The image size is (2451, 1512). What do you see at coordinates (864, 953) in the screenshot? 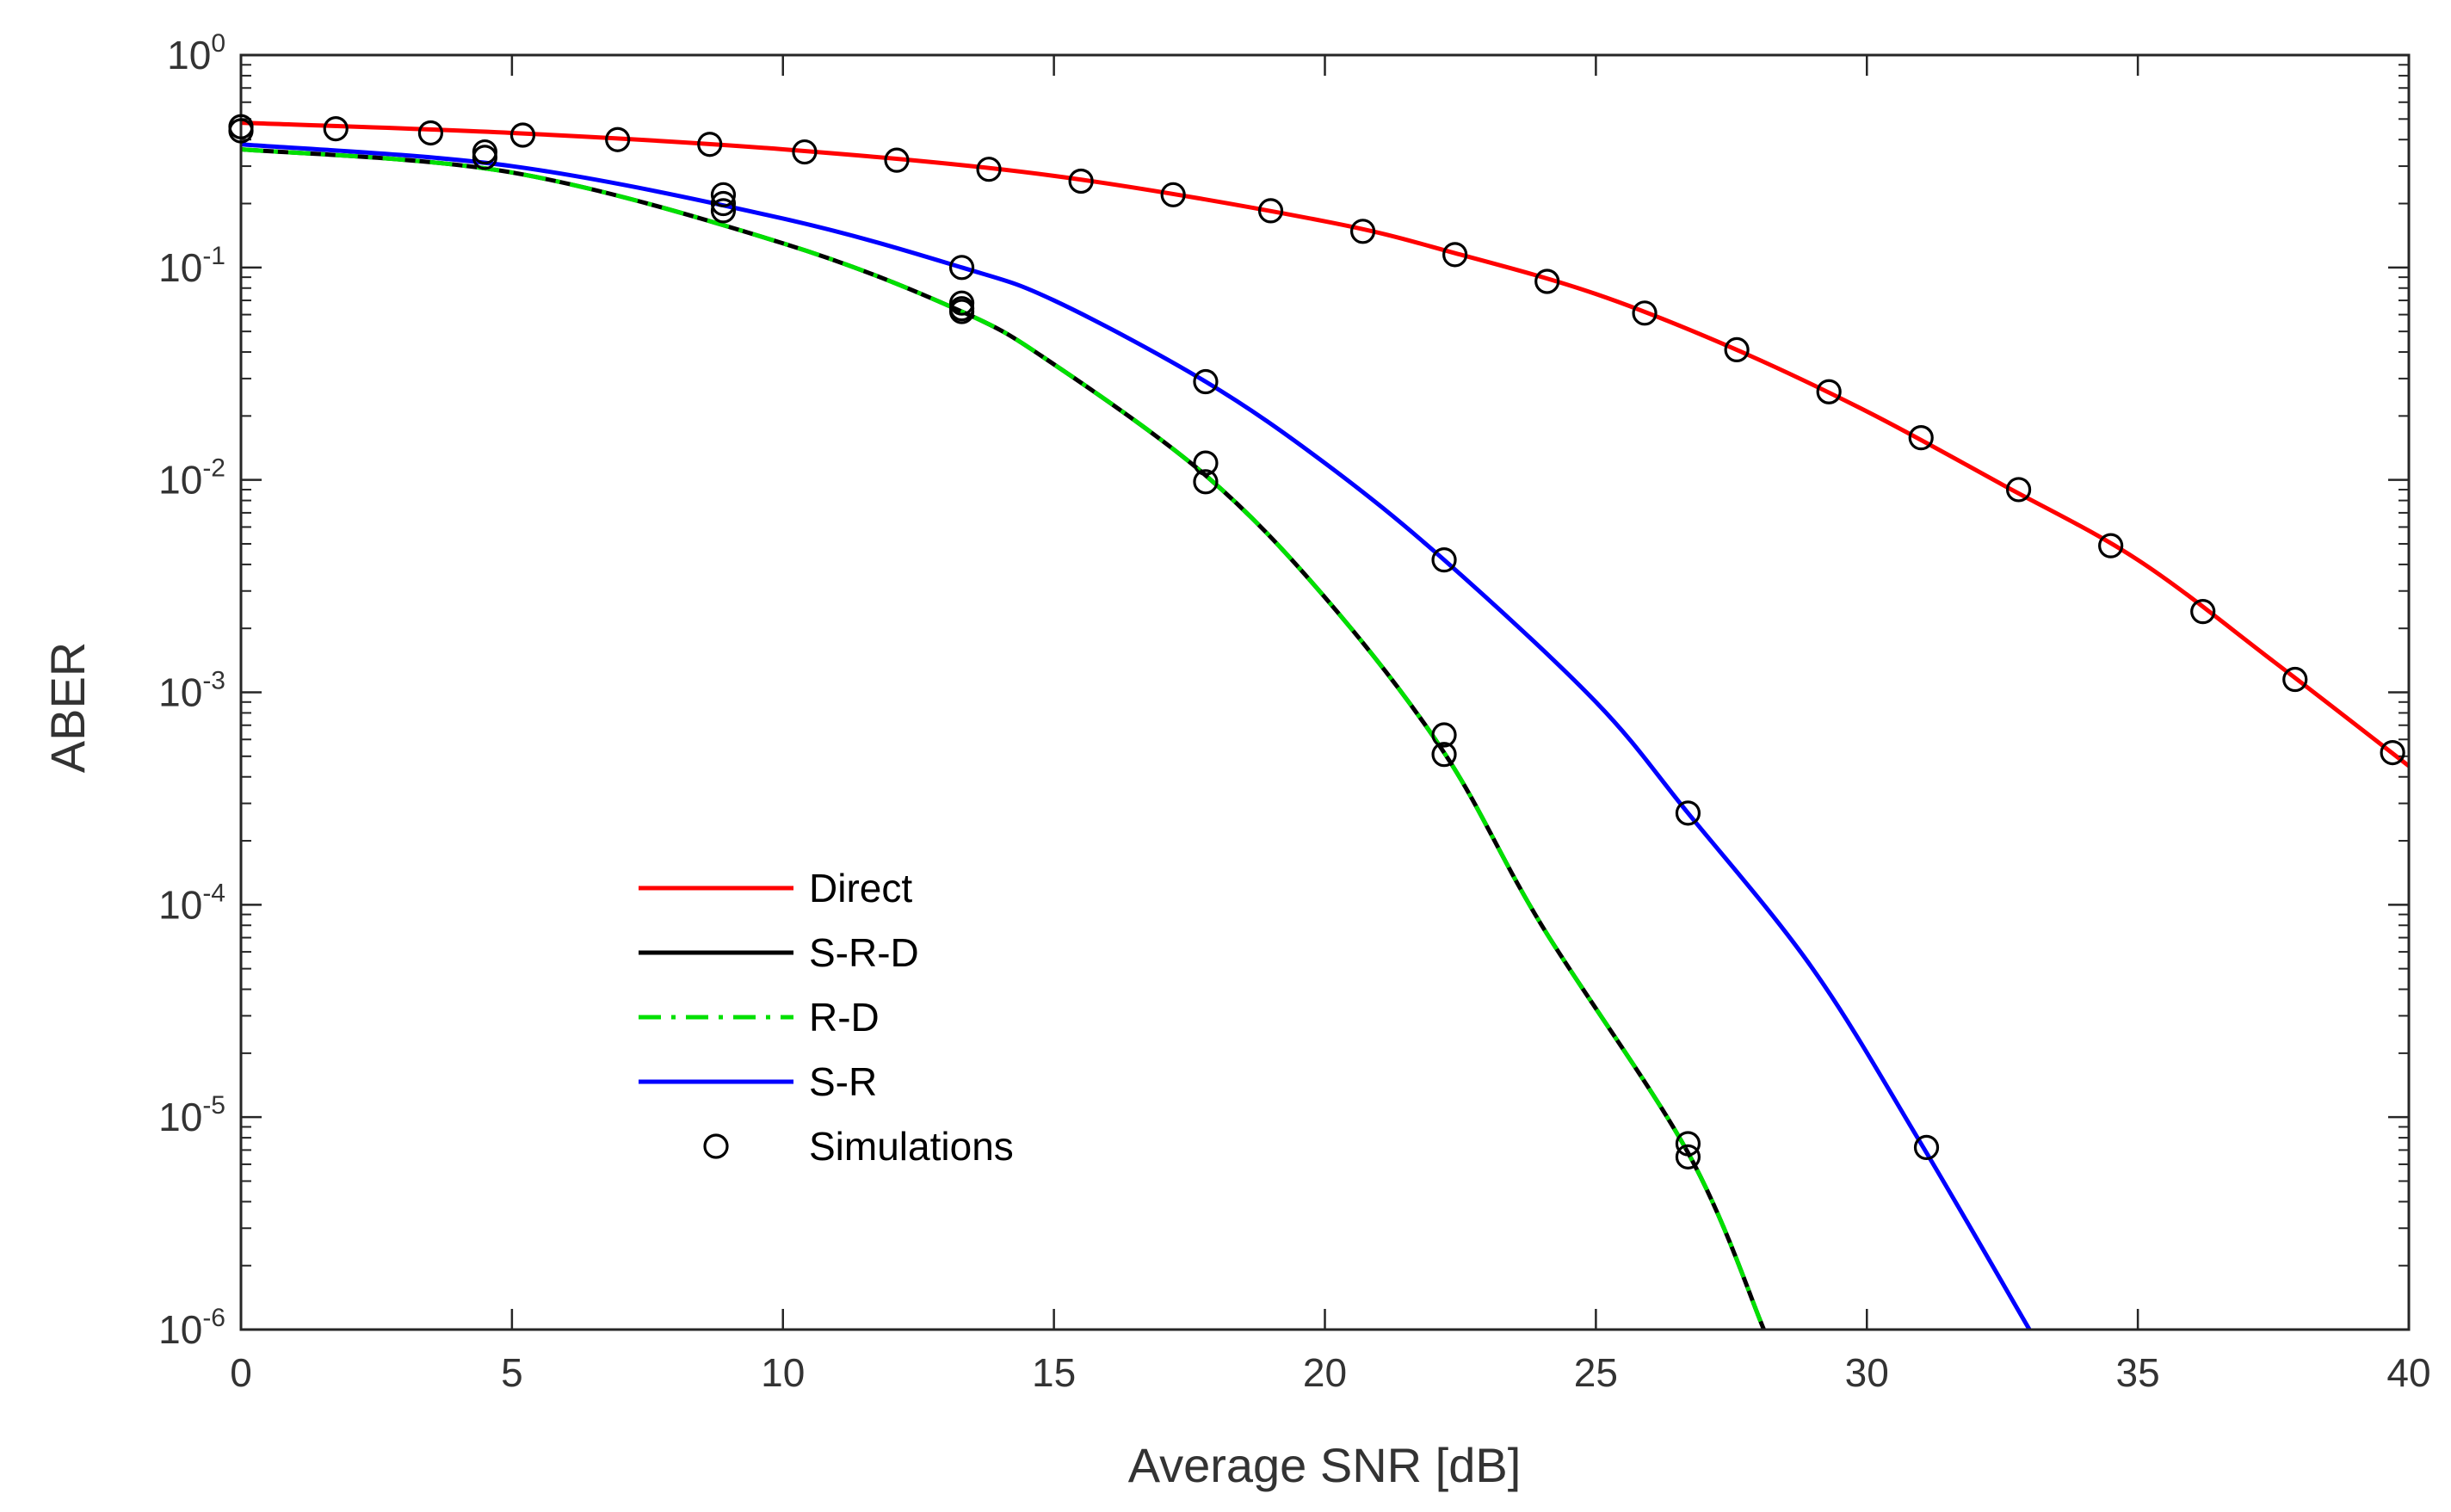
I see `legend-label: S-R-D` at bounding box center [864, 953].